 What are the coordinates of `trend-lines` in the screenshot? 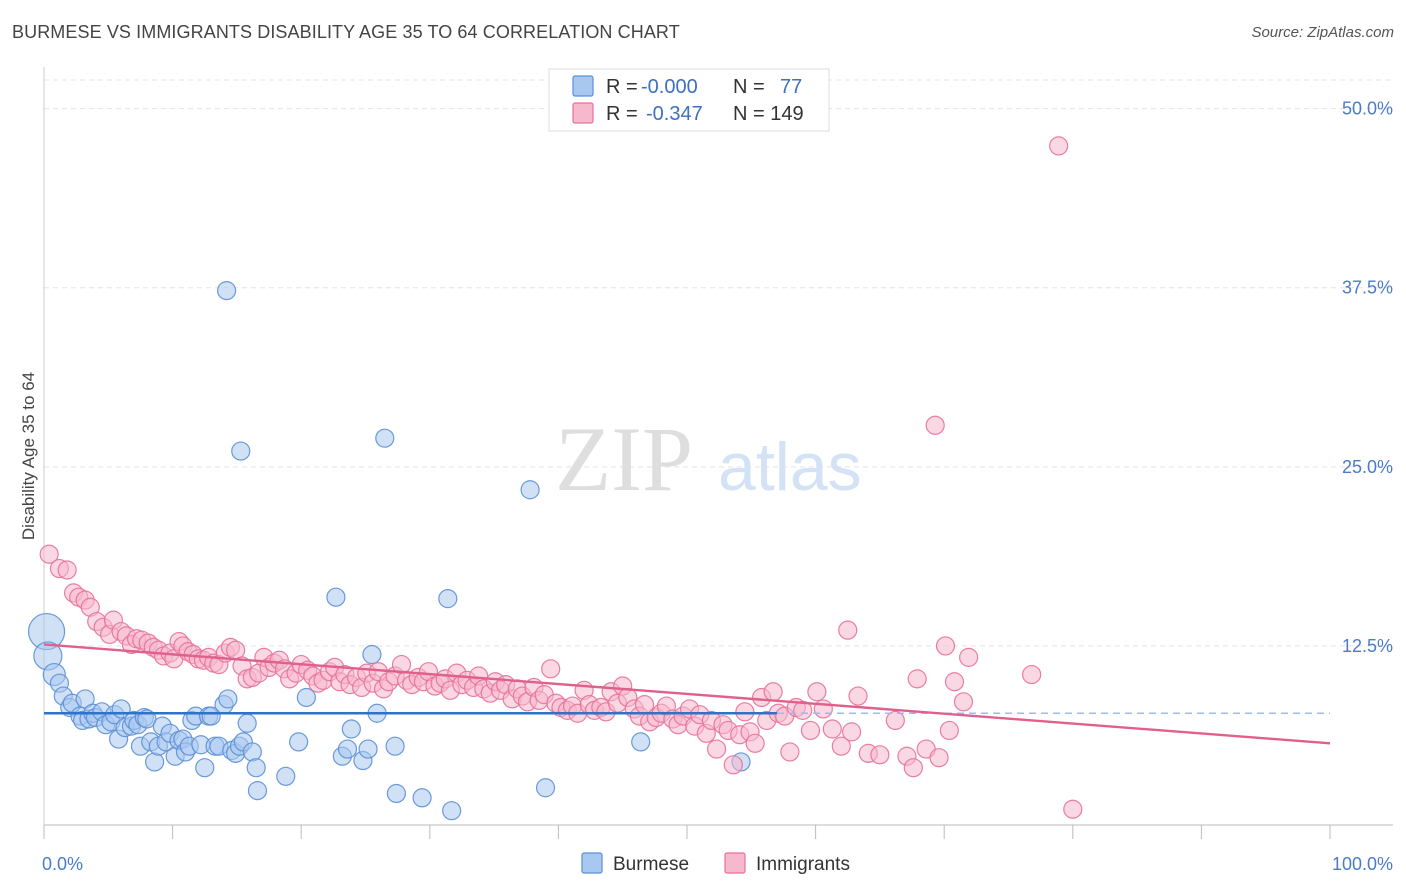 It's located at (687, 694).